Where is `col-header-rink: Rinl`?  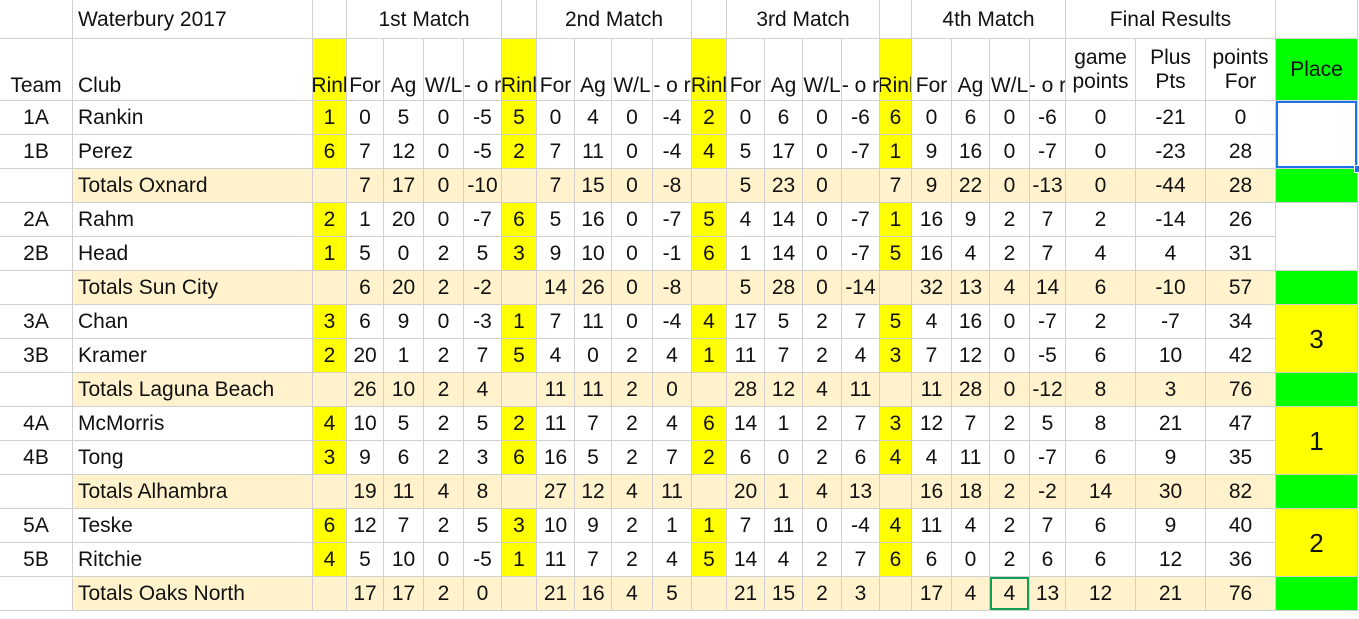 col-header-rink: Rinl is located at coordinates (709, 70).